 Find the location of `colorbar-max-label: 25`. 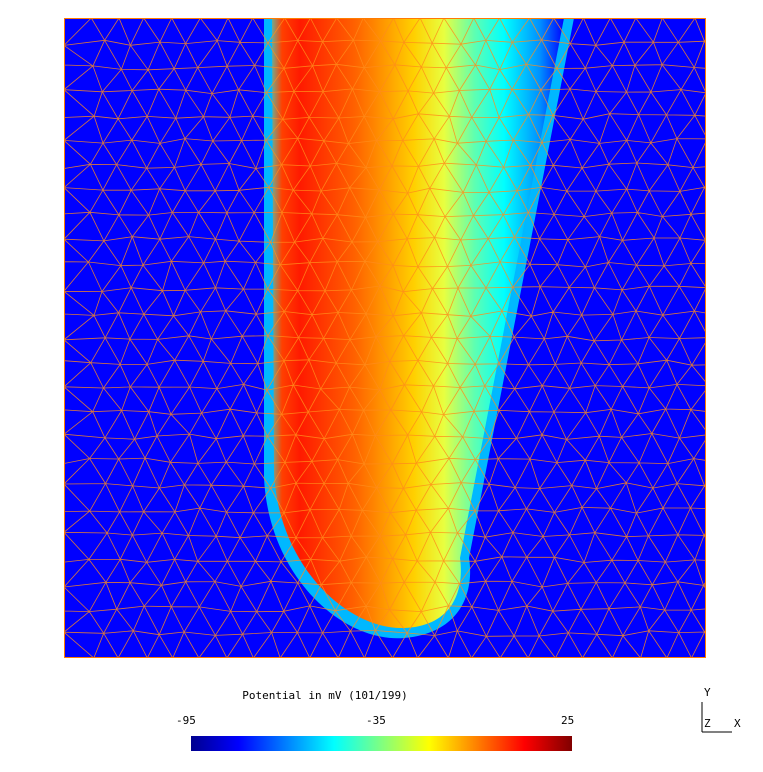

colorbar-max-label: 25 is located at coordinates (568, 720).